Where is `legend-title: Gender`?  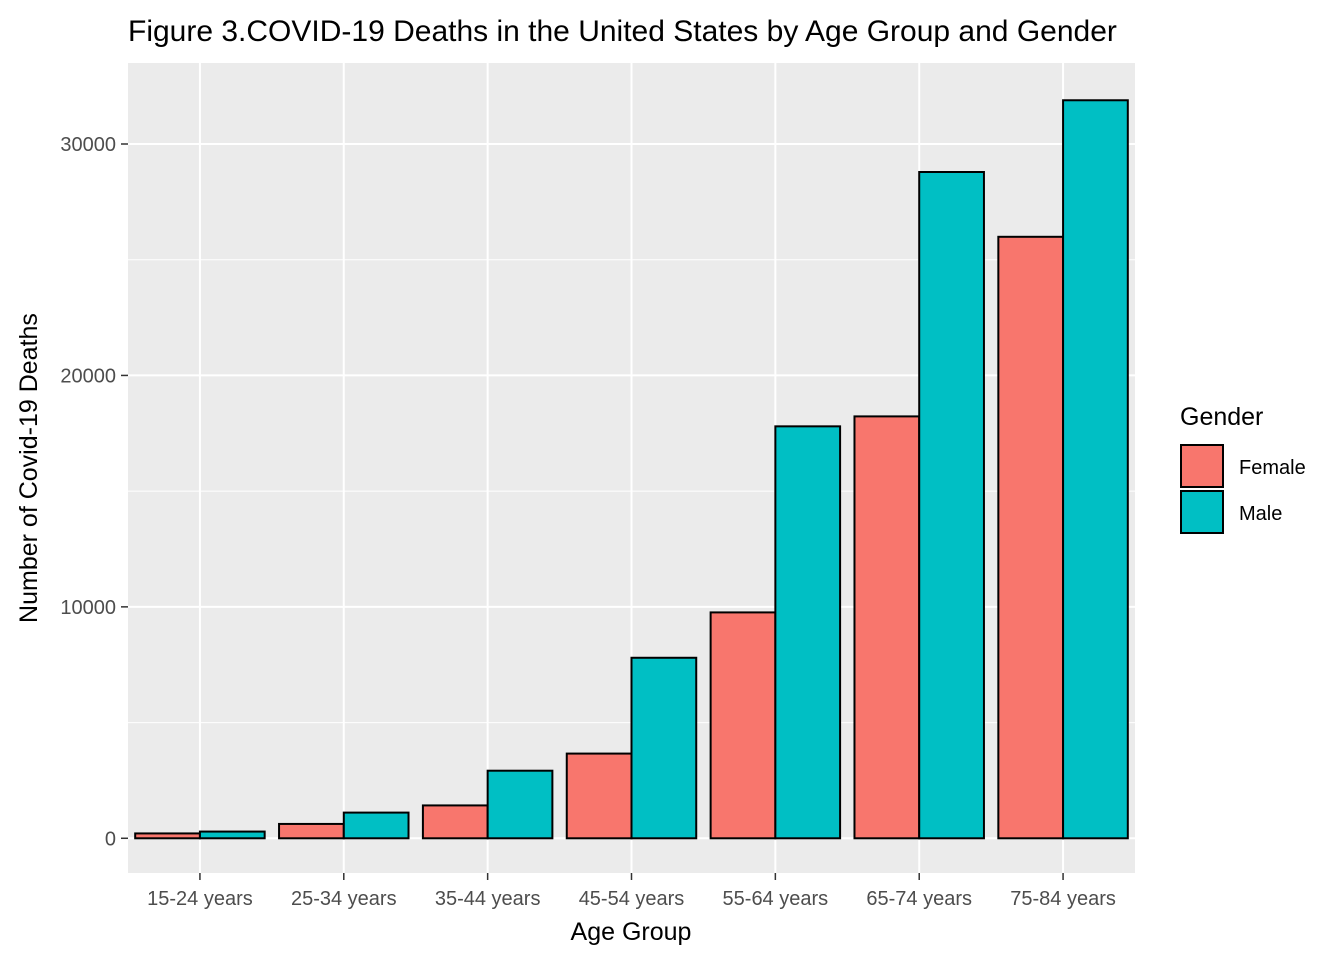 legend-title: Gender is located at coordinates (1221, 417).